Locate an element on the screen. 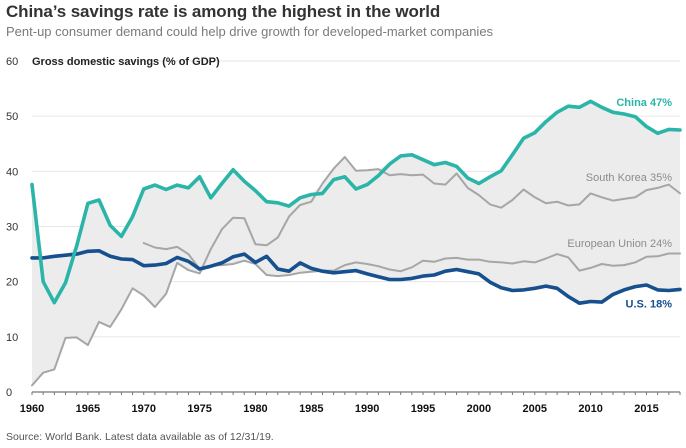 The width and height of the screenshot is (686, 448). south-korea-label: South Korea 35% is located at coordinates (629, 178).